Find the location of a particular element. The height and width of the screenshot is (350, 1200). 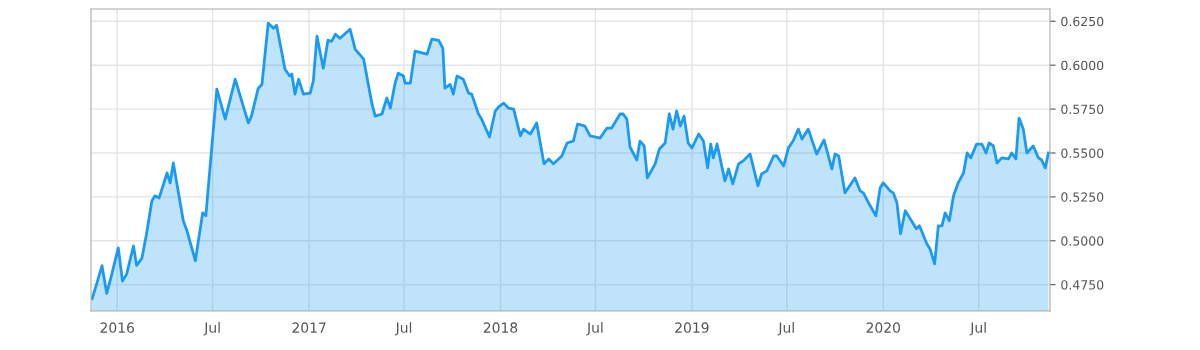

x-tick-label: 2019 is located at coordinates (692, 327).